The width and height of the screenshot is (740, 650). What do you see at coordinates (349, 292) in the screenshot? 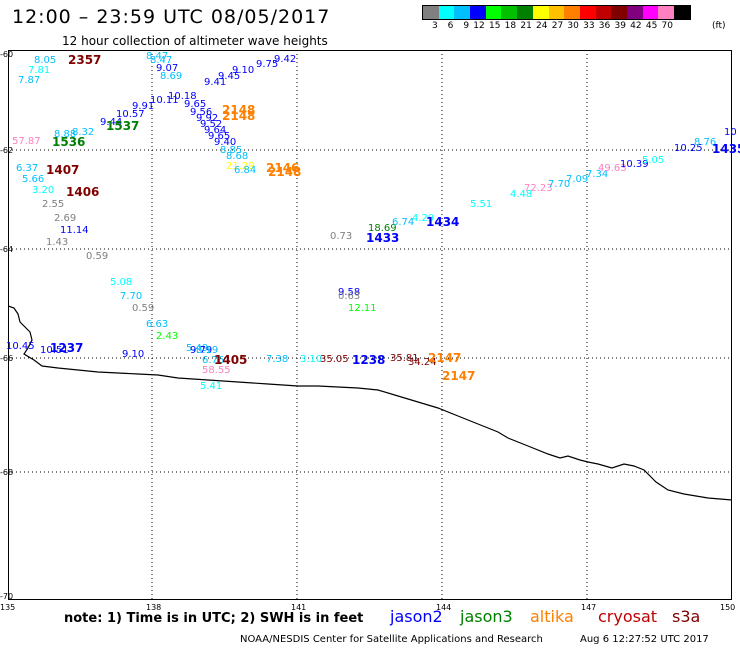
I see `wave-height-value: 9.58` at bounding box center [349, 292].